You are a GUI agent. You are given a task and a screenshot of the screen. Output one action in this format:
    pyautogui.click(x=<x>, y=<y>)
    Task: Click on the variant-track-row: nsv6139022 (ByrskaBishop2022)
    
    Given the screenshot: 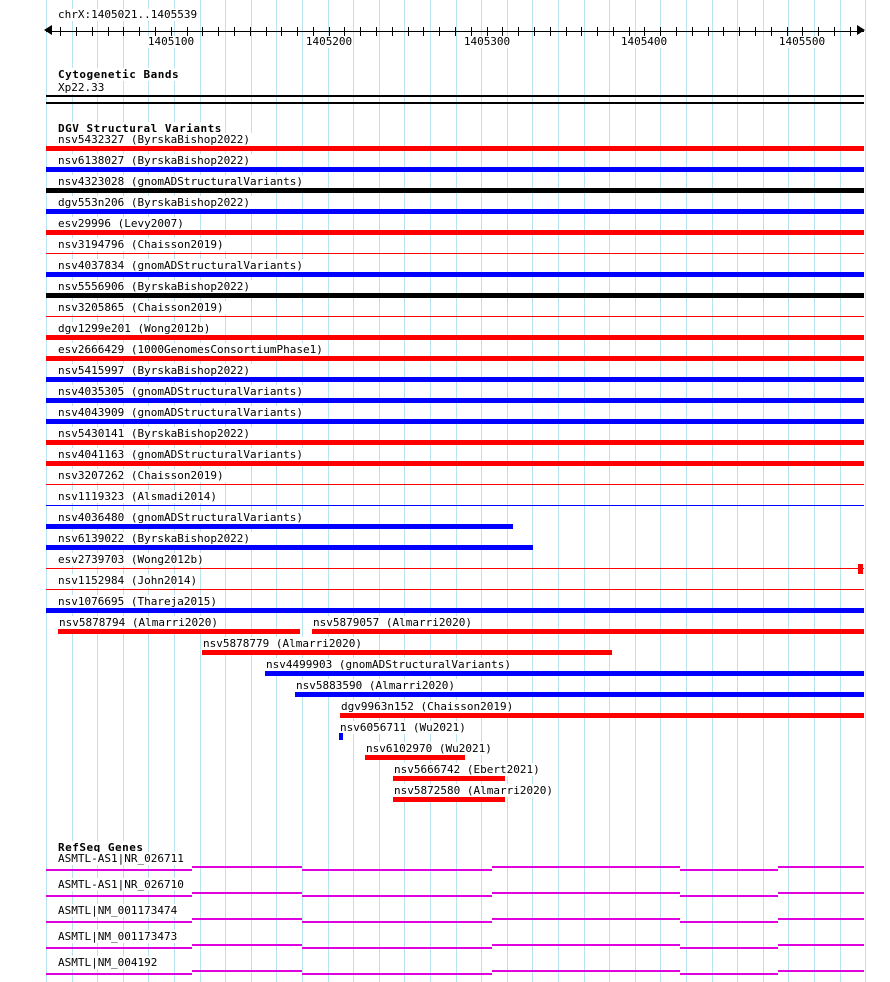 What is the action you would take?
    pyautogui.click(x=445, y=542)
    